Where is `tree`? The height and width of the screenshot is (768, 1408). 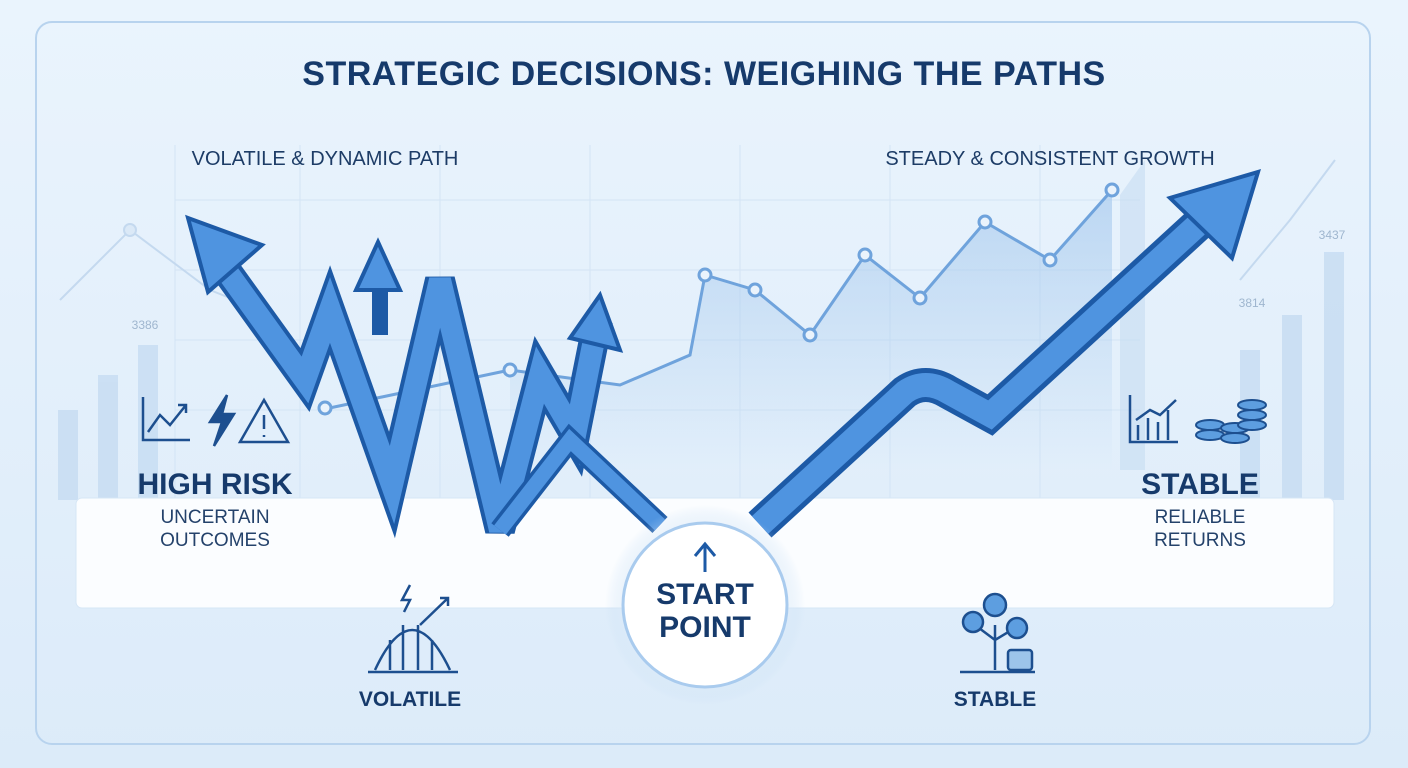
tree is located at coordinates (997, 649).